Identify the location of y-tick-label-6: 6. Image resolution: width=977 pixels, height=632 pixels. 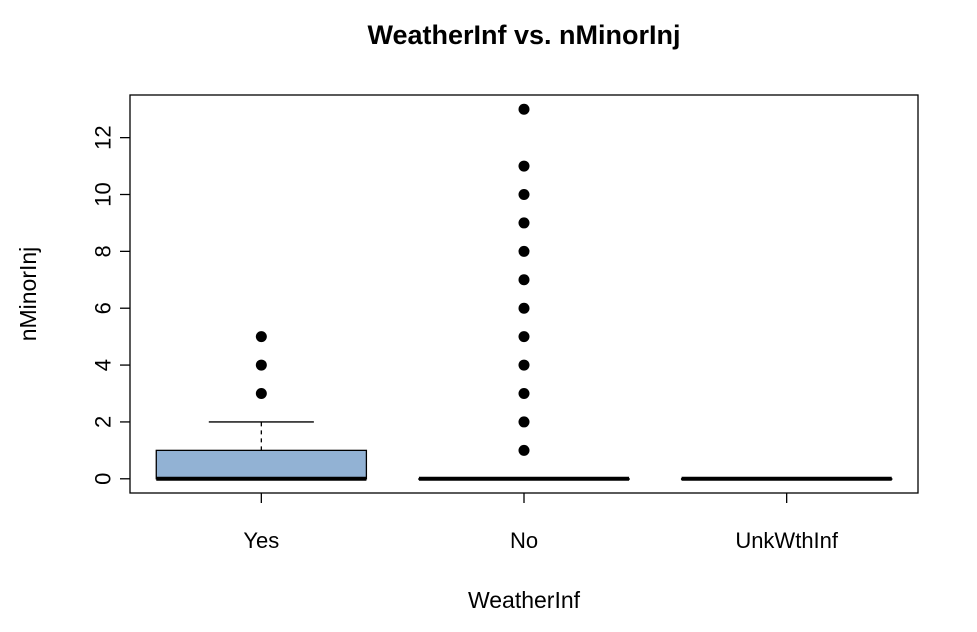
(103, 308).